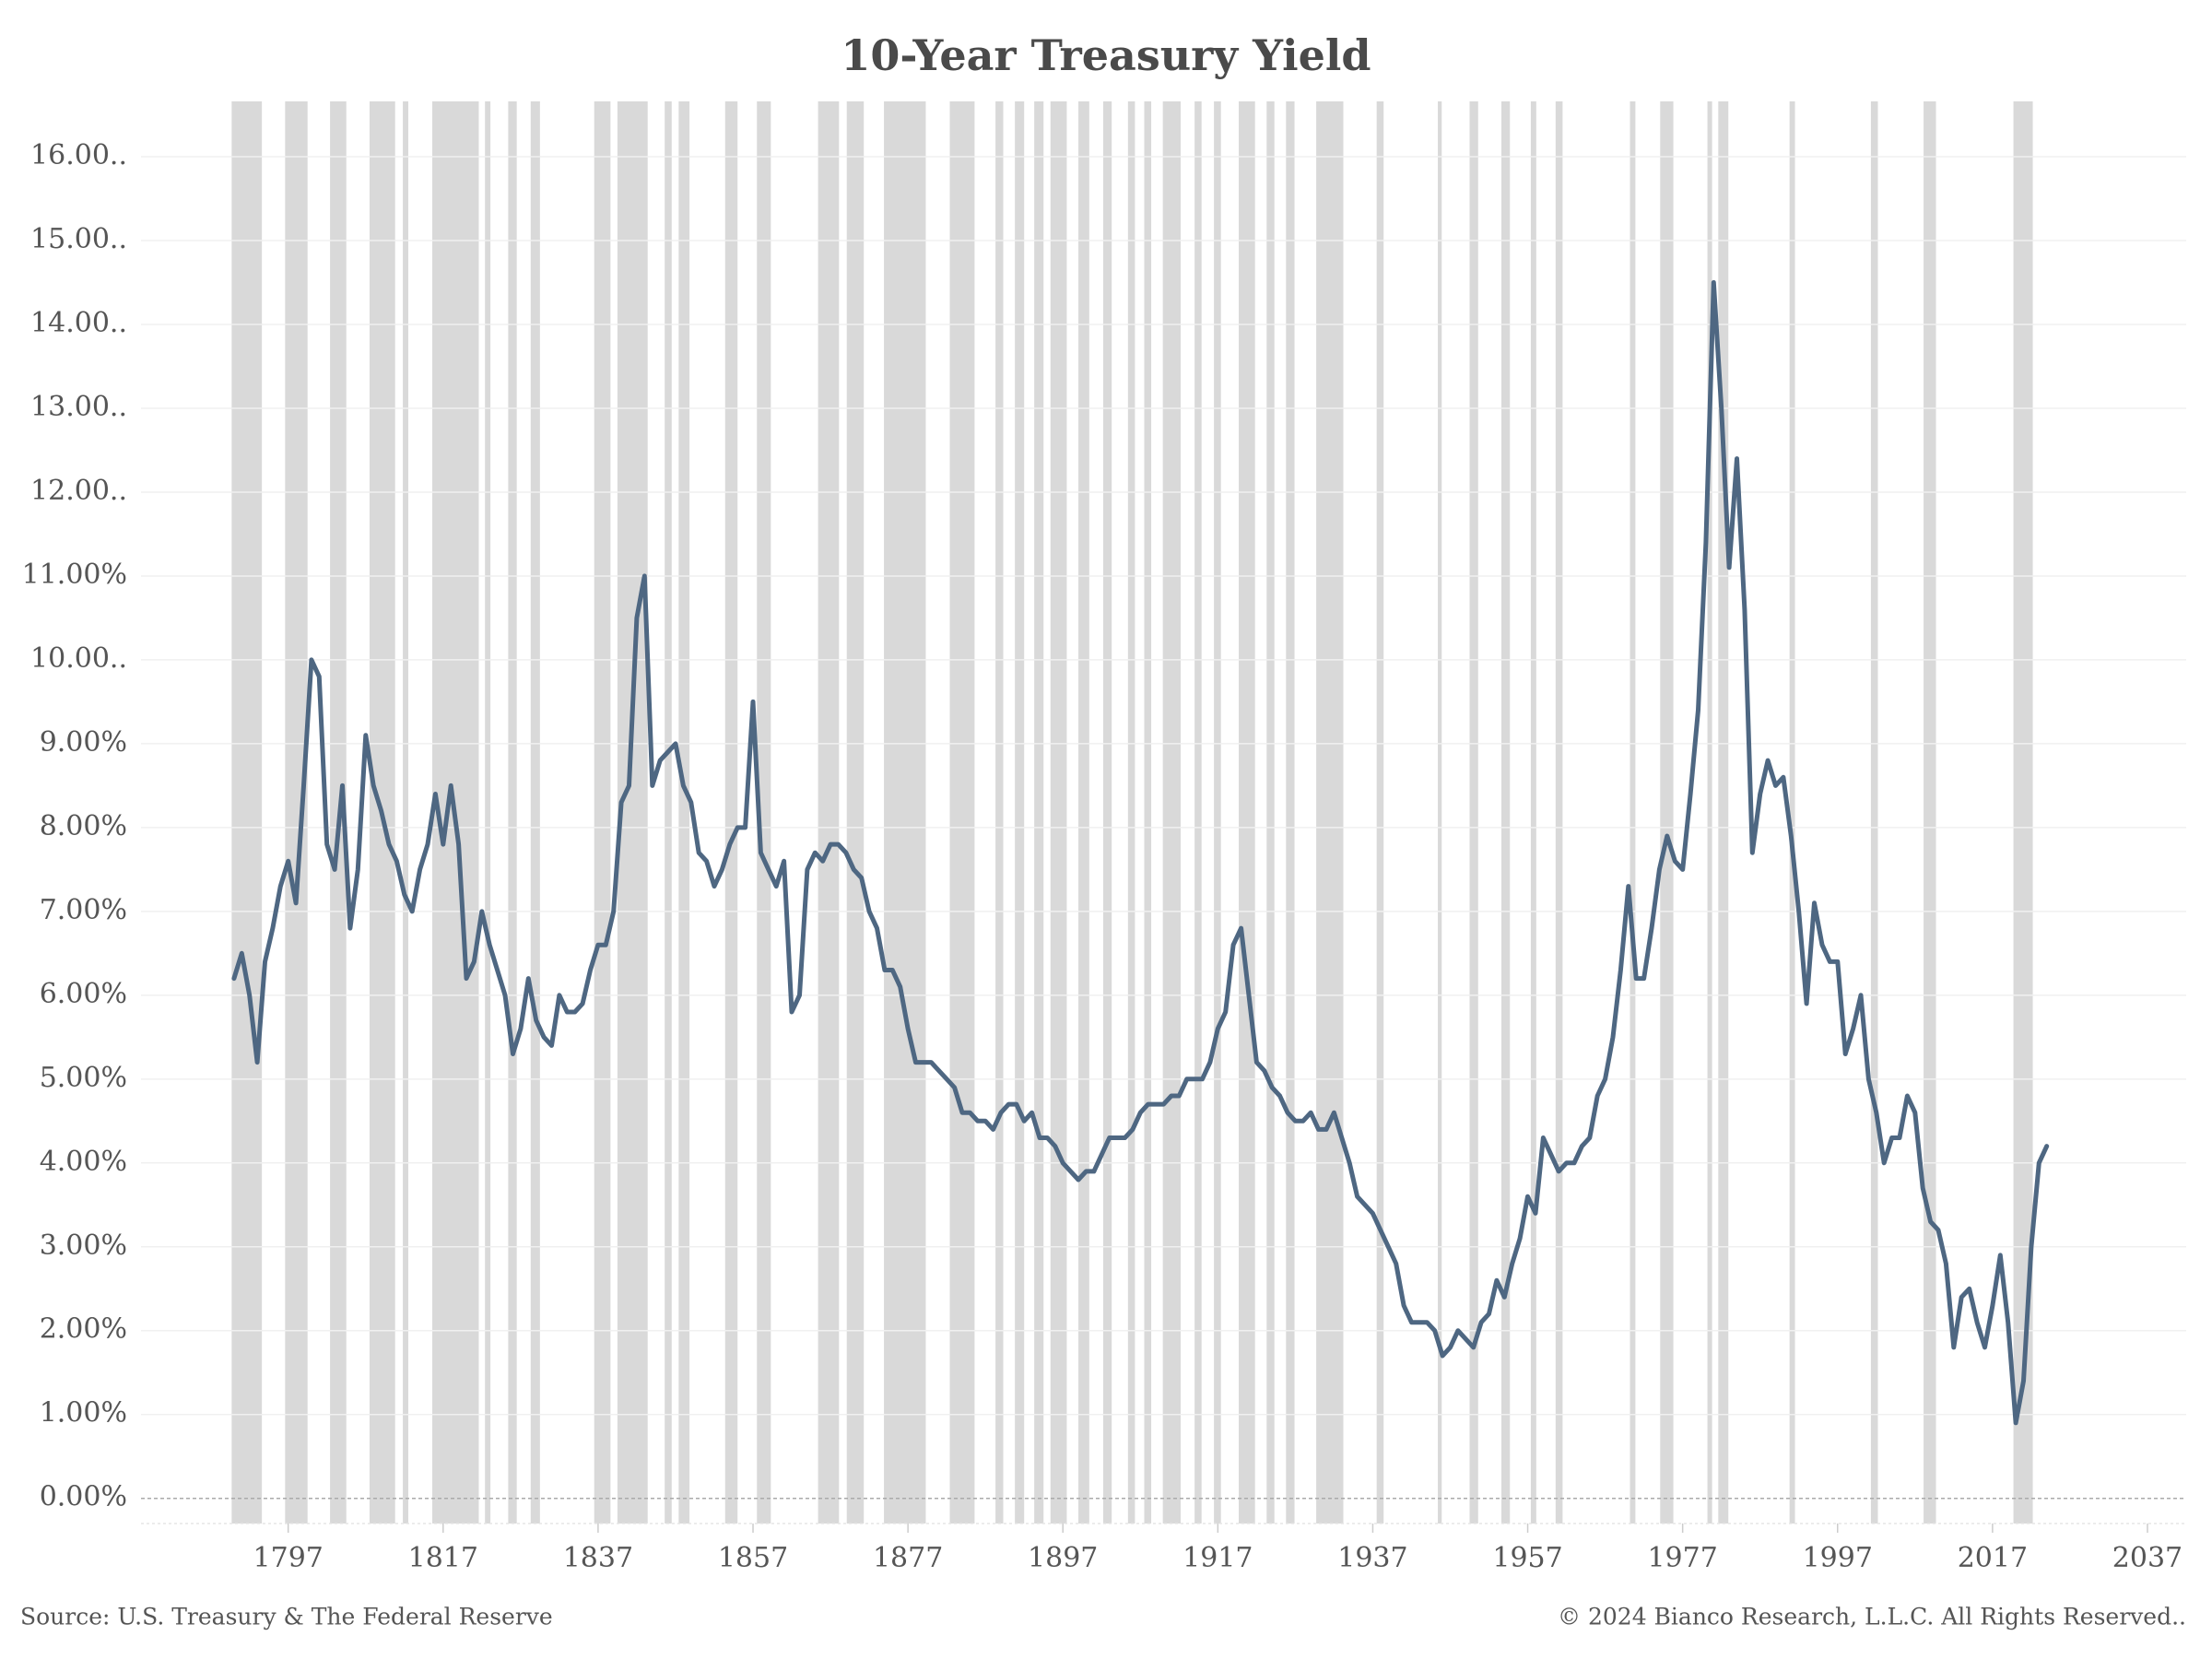 The image size is (2212, 1659). What do you see at coordinates (83, 1497) in the screenshot?
I see `y-tick-label: 0.00%` at bounding box center [83, 1497].